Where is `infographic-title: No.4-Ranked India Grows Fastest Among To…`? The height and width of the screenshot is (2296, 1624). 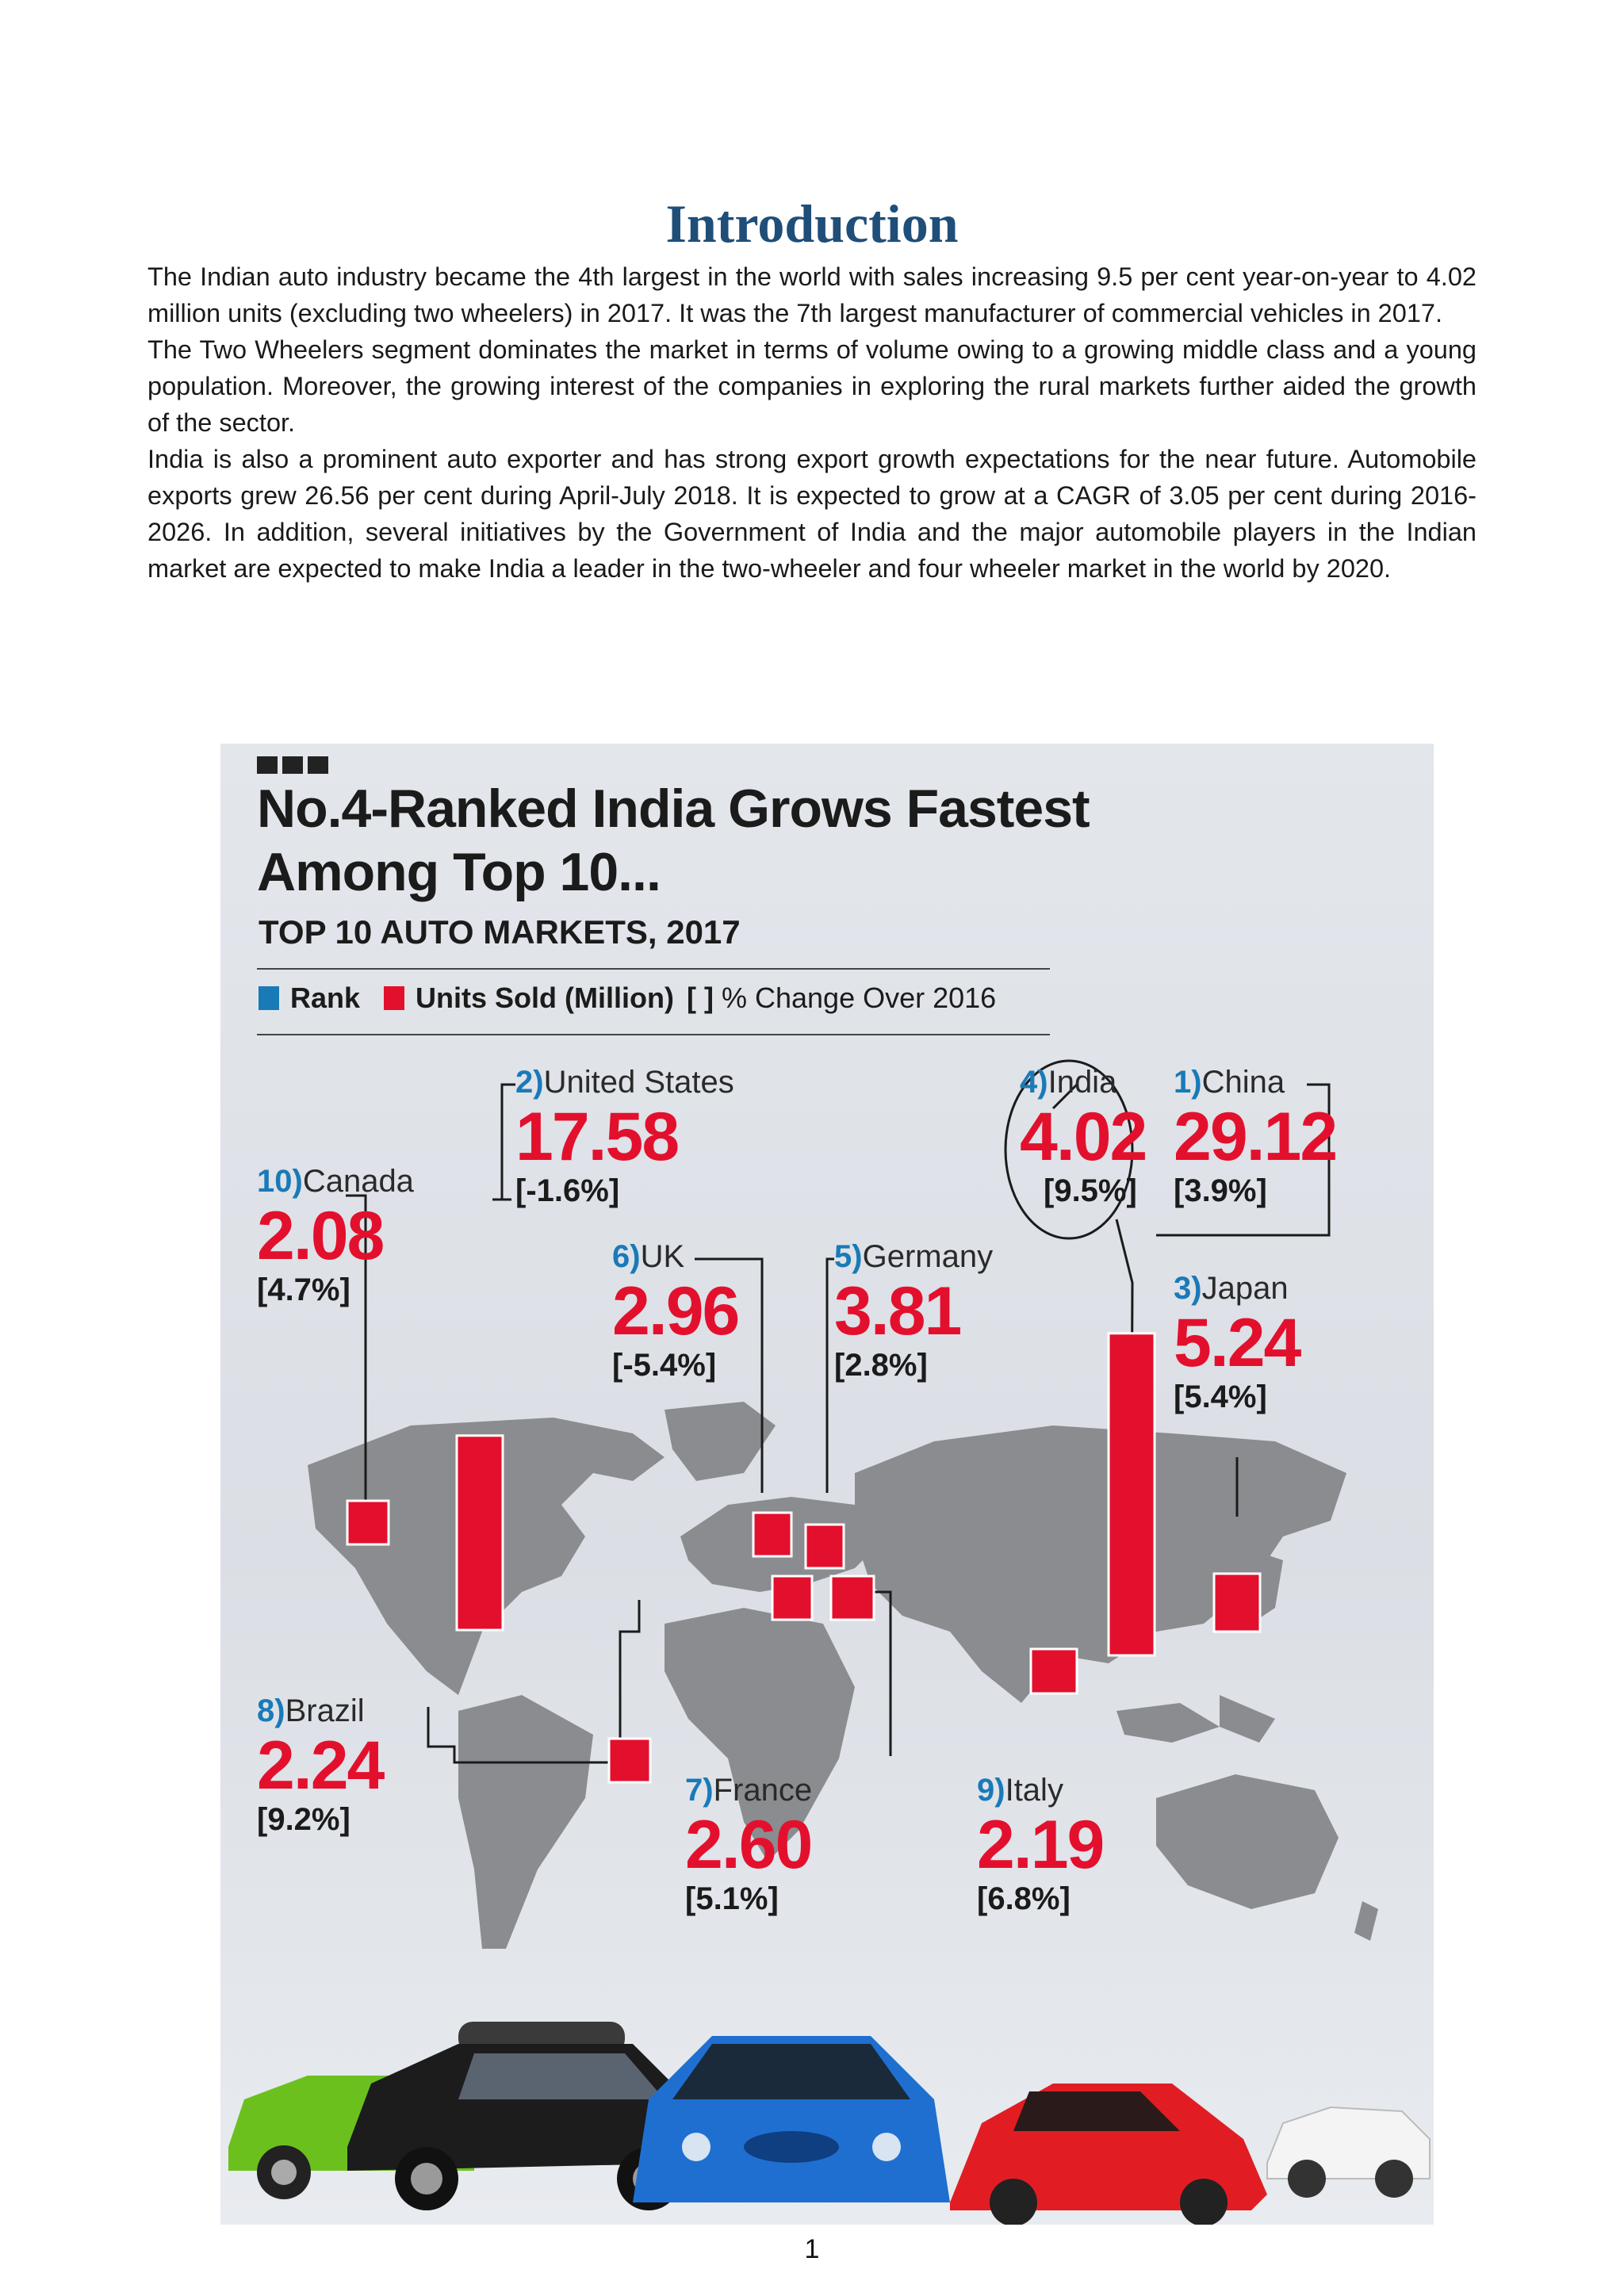
infographic-title: No.4-Ranked India Grows Fastest Among To… is located at coordinates (673, 840).